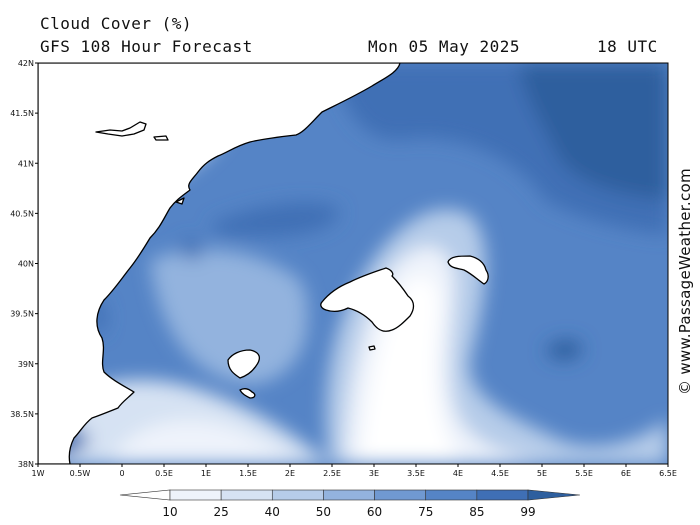 The width and height of the screenshot is (700, 525). Describe the element at coordinates (26, 464) in the screenshot. I see `lat-label: 38N` at that location.